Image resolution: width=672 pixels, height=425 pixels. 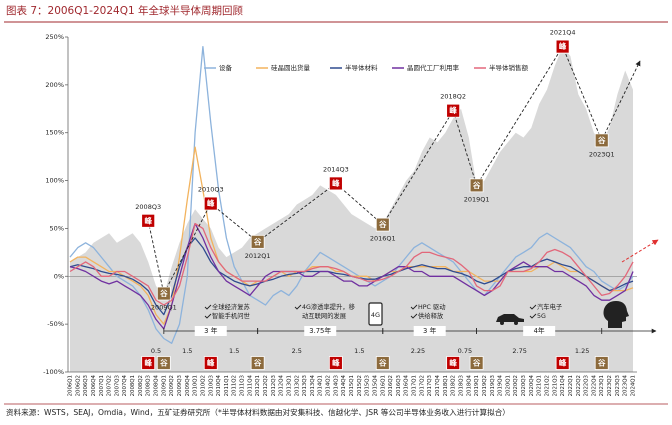 What do you see at coordinates (274, 385) in the screenshot?
I see `x-tick-label: 2012Q3` at bounding box center [274, 385].